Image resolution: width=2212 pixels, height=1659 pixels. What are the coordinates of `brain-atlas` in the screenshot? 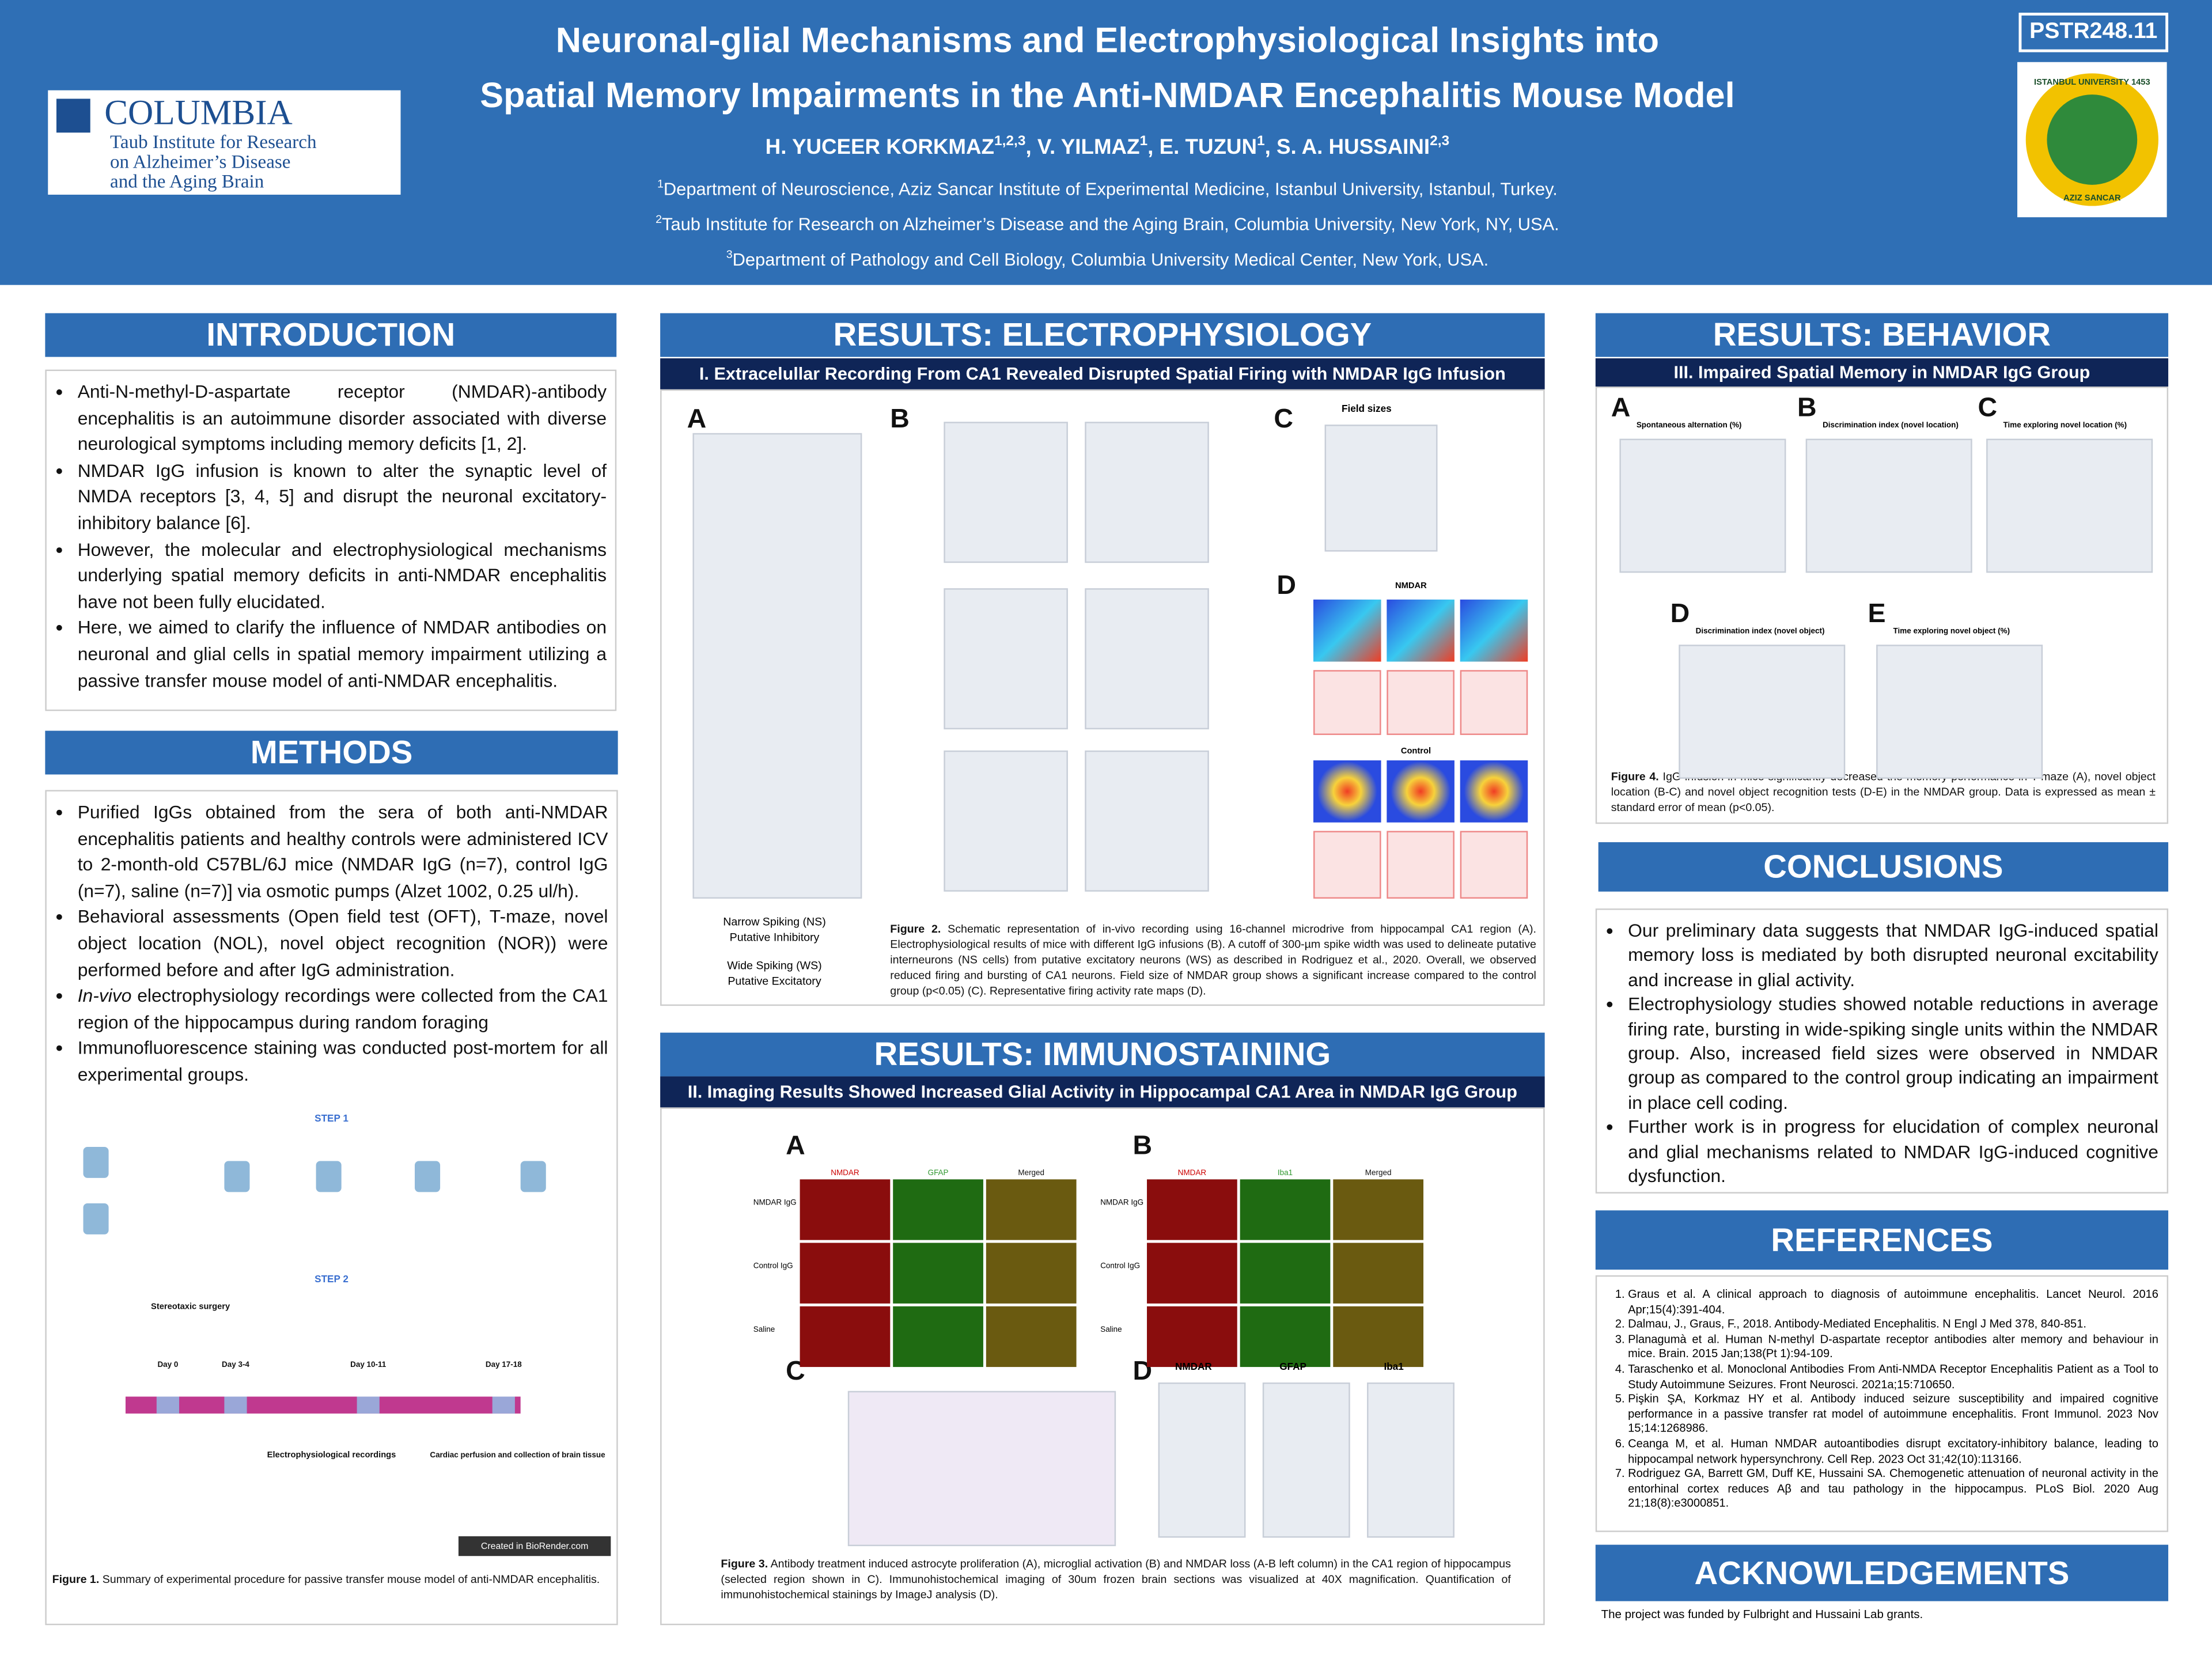 It's located at (981, 1469).